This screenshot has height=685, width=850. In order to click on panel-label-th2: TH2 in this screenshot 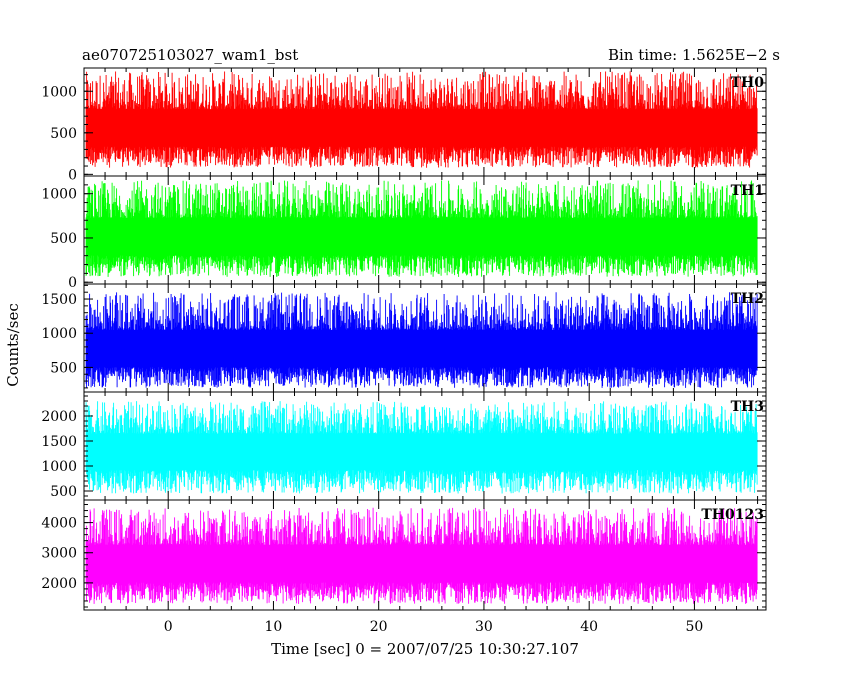, I will do `click(747, 299)`.